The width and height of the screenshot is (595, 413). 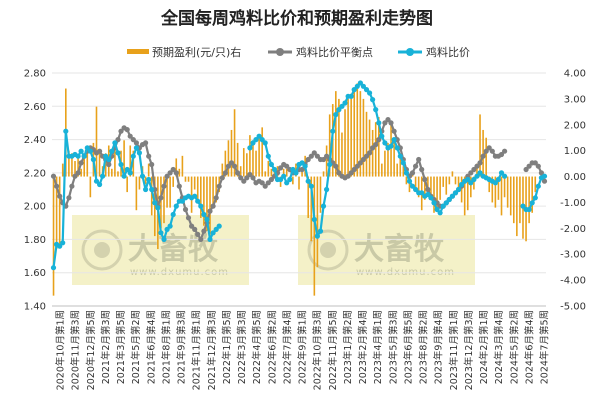 I want to click on legend-swatch-profit, so click(x=138, y=51).